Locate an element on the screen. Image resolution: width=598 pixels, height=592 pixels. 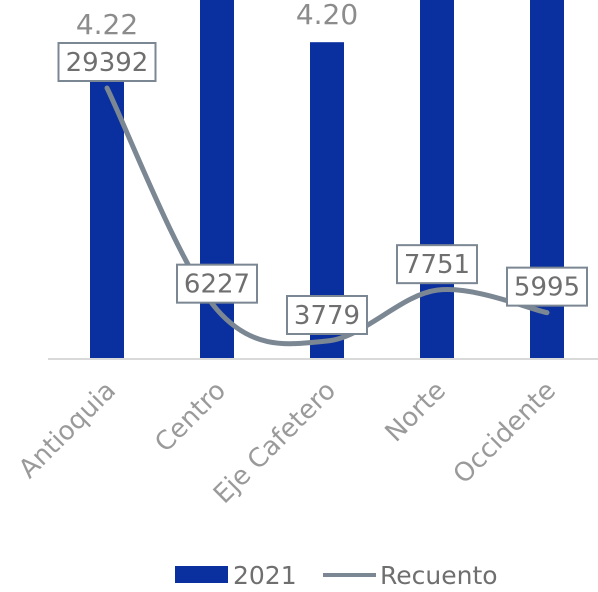
line-label-text-0: 29392 is located at coordinates (107, 63).